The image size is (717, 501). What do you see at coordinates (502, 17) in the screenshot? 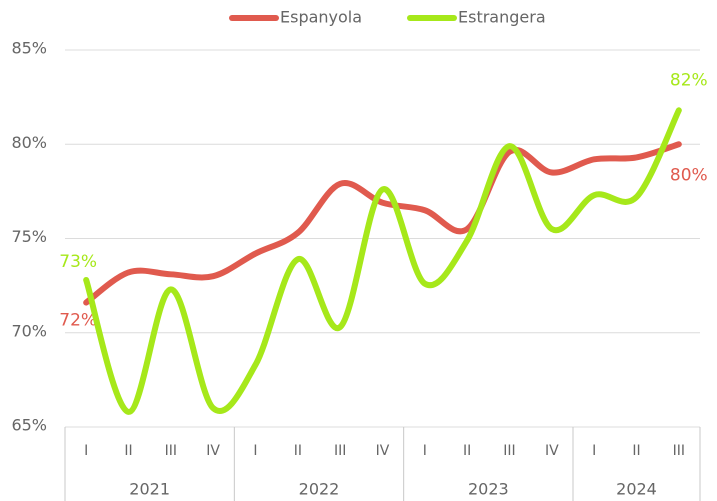
I see `legend-label: Estrangera` at bounding box center [502, 17].